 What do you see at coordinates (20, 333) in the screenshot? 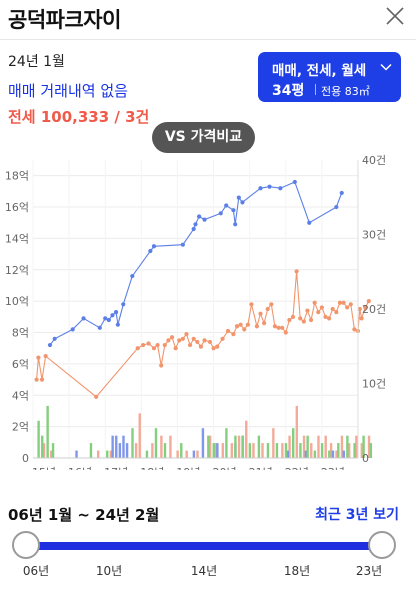
I see `y-tick-label: 8억` at bounding box center [20, 333].